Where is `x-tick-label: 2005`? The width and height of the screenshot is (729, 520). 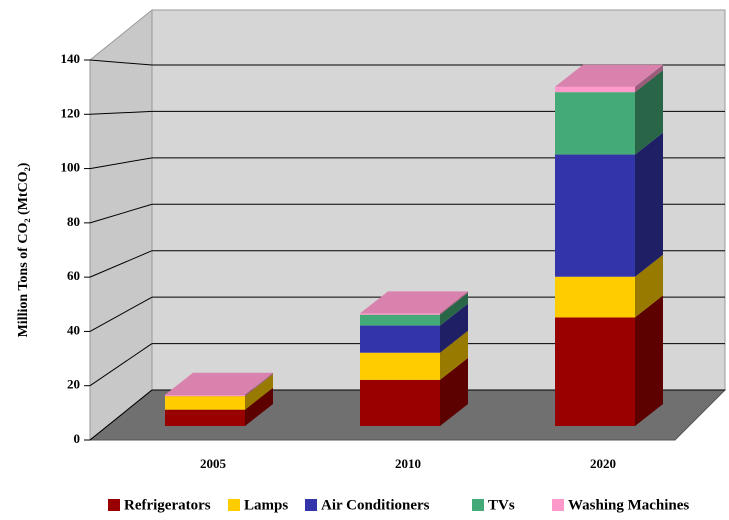 x-tick-label: 2005 is located at coordinates (213, 463).